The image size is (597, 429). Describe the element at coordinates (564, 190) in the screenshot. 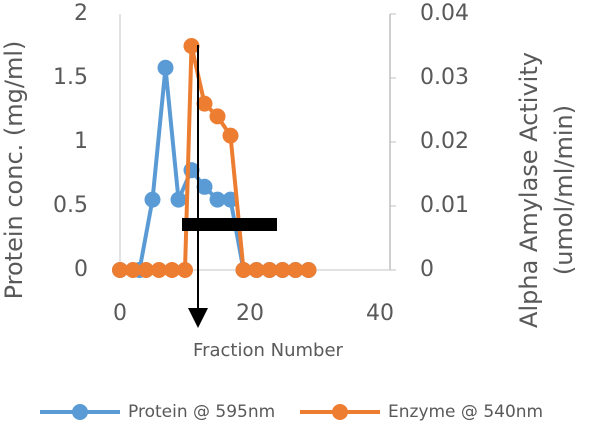

I see `y2-axis-title: (umol/ml/min)` at that location.